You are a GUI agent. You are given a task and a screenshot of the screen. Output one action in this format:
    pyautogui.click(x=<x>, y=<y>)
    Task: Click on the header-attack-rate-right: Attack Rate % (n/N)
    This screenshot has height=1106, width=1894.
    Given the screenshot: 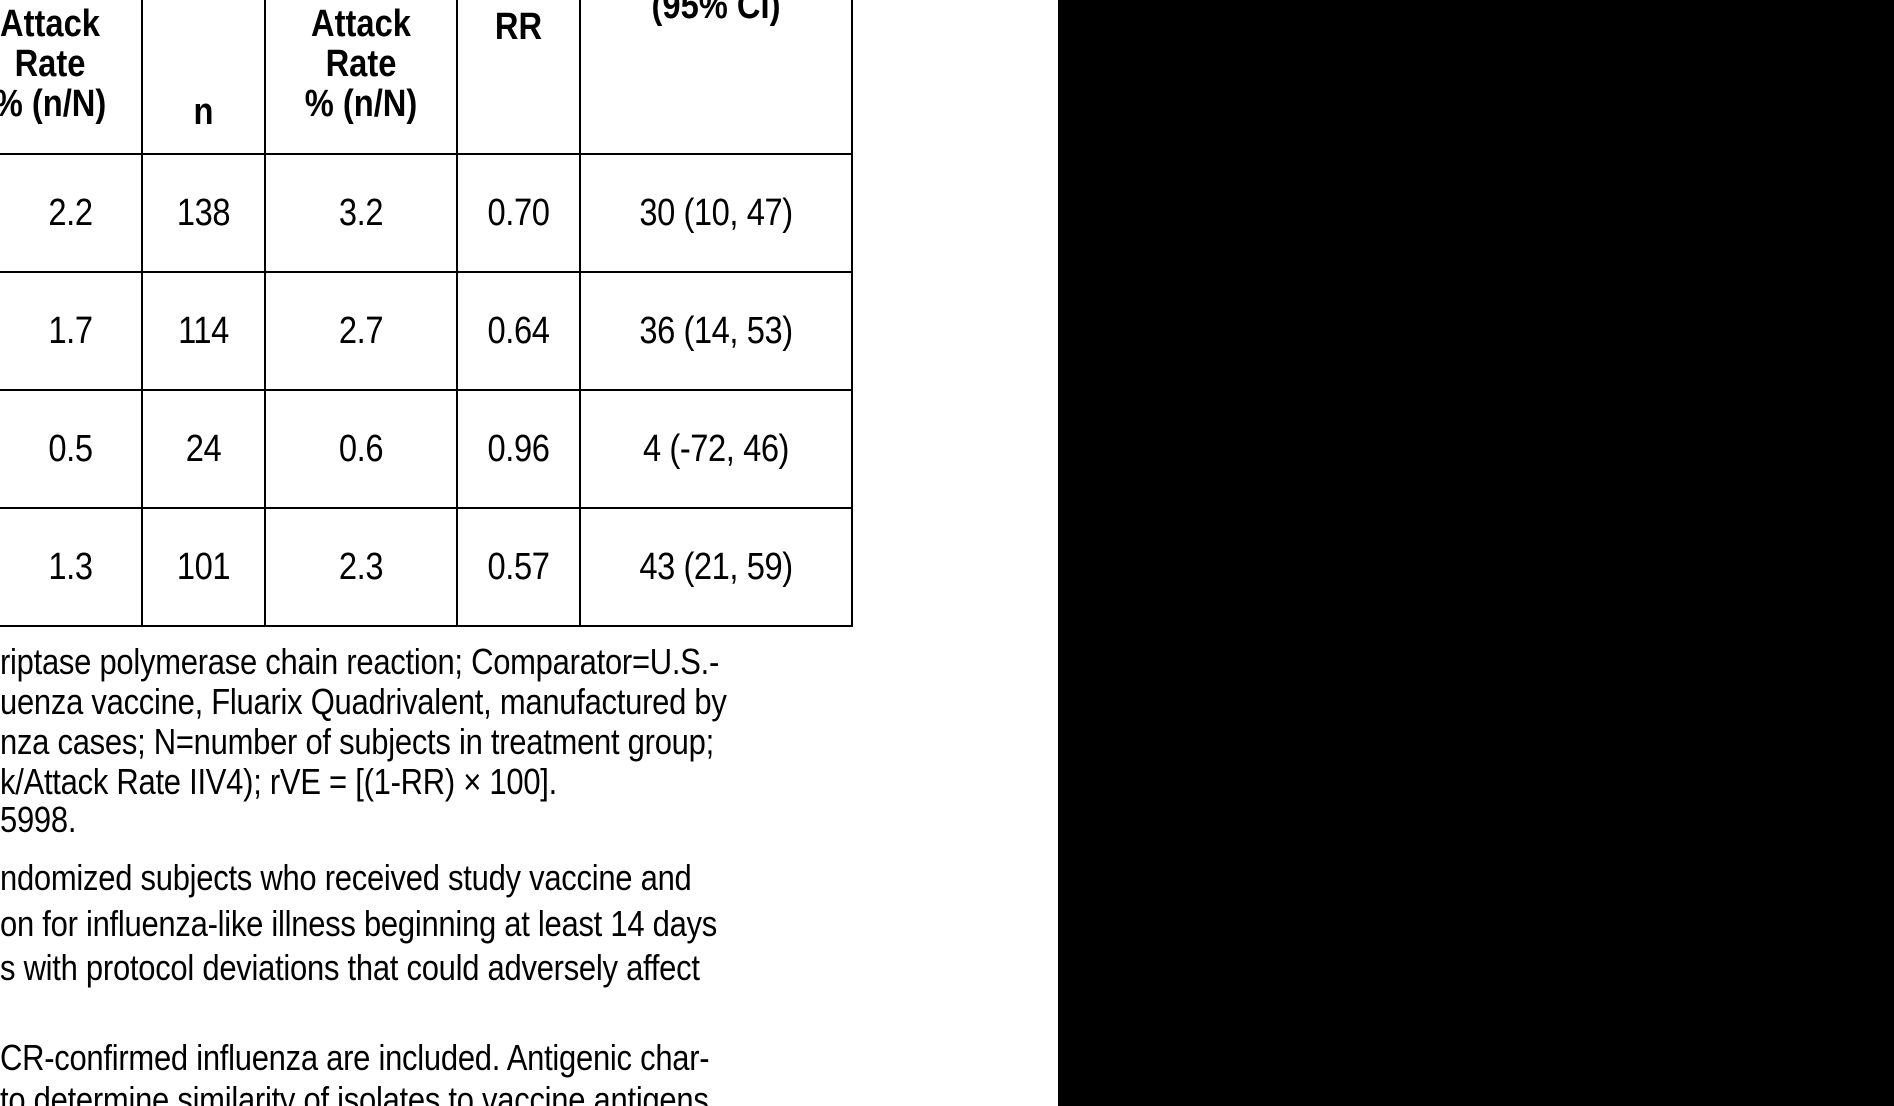 What is the action you would take?
    pyautogui.click(x=360, y=64)
    